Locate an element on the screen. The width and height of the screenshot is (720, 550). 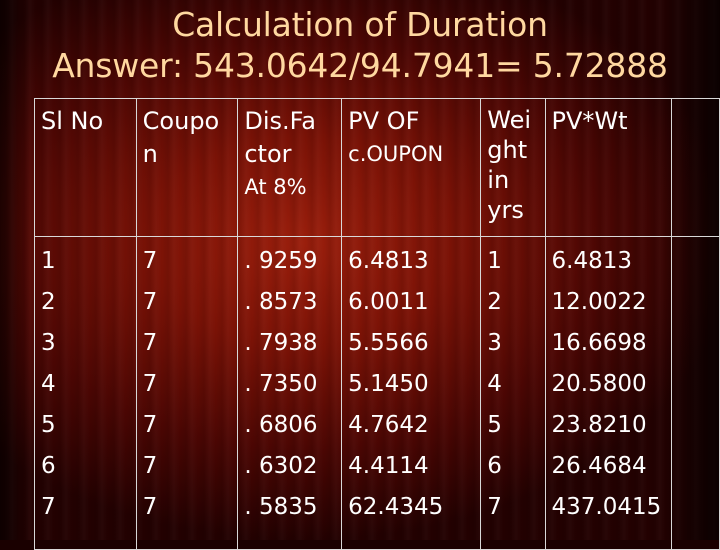
discount-factor-cell: . 6806 is located at coordinates (281, 425).